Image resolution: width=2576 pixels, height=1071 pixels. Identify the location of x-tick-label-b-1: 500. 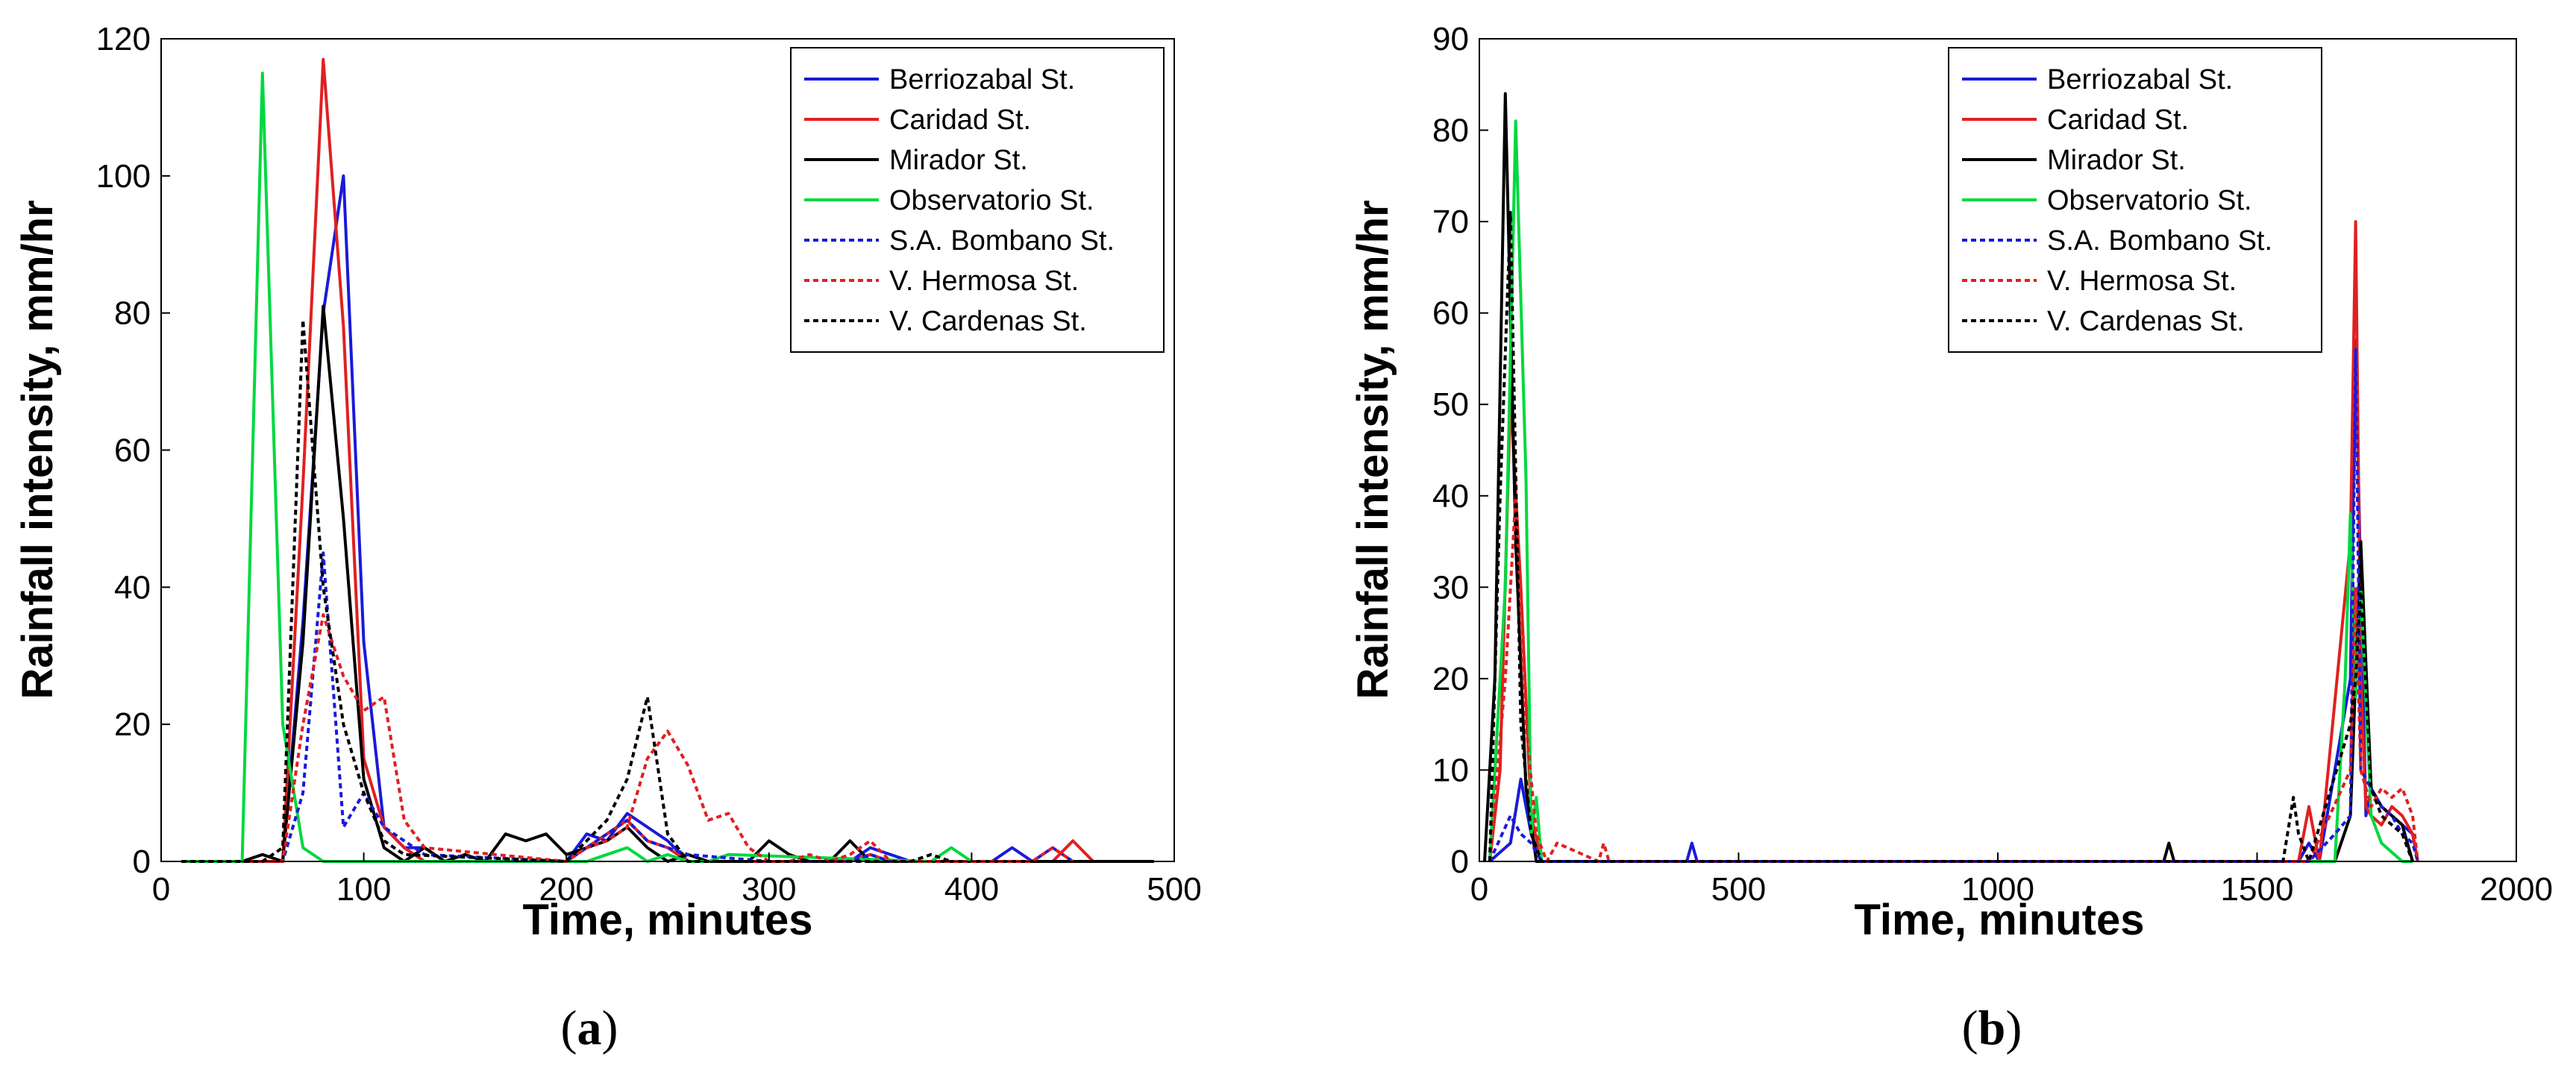
(1738, 889).